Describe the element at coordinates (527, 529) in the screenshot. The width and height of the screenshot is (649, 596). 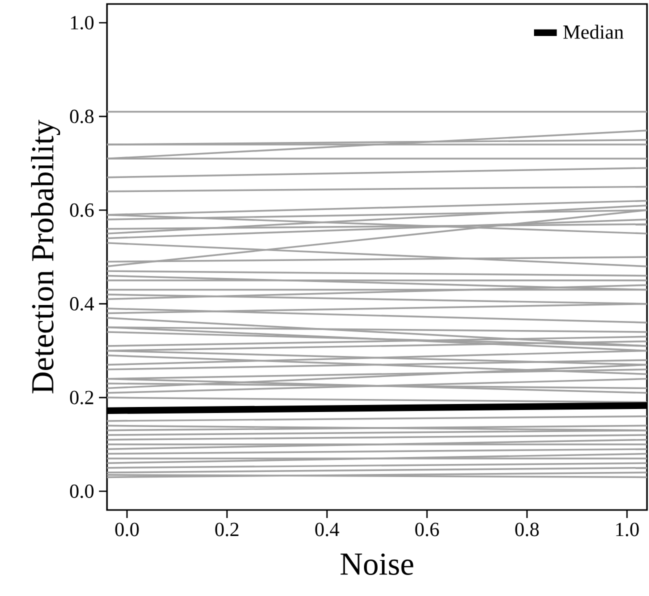
I see `x-tick-label: 0.8` at that location.